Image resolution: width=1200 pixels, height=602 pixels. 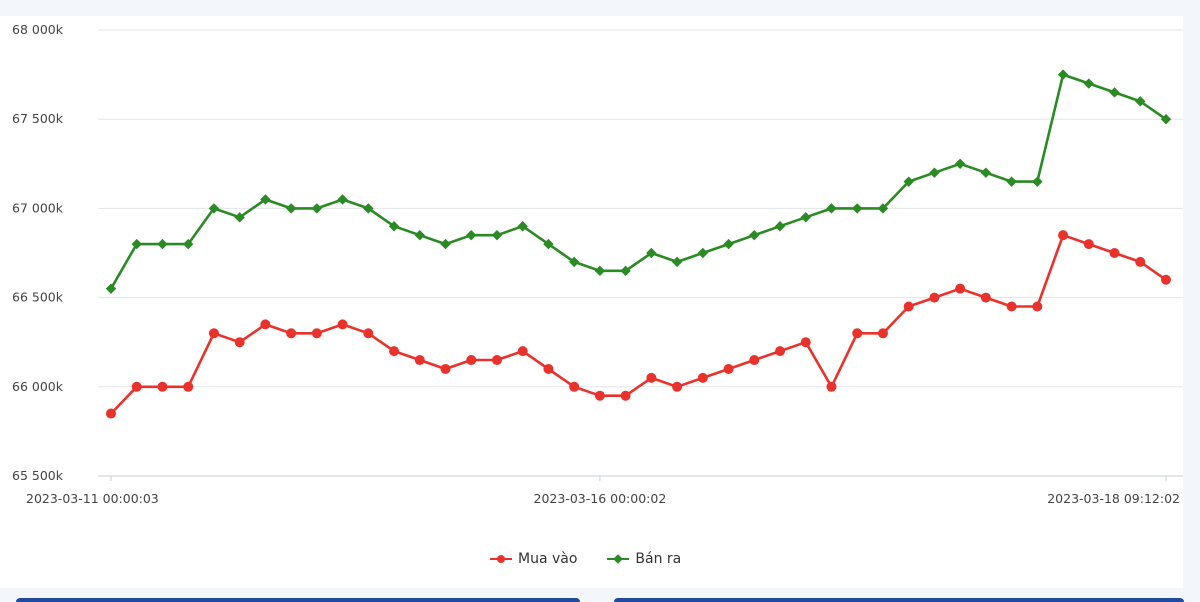 What do you see at coordinates (899, 600) in the screenshot?
I see `bottom-card-right-edge` at bounding box center [899, 600].